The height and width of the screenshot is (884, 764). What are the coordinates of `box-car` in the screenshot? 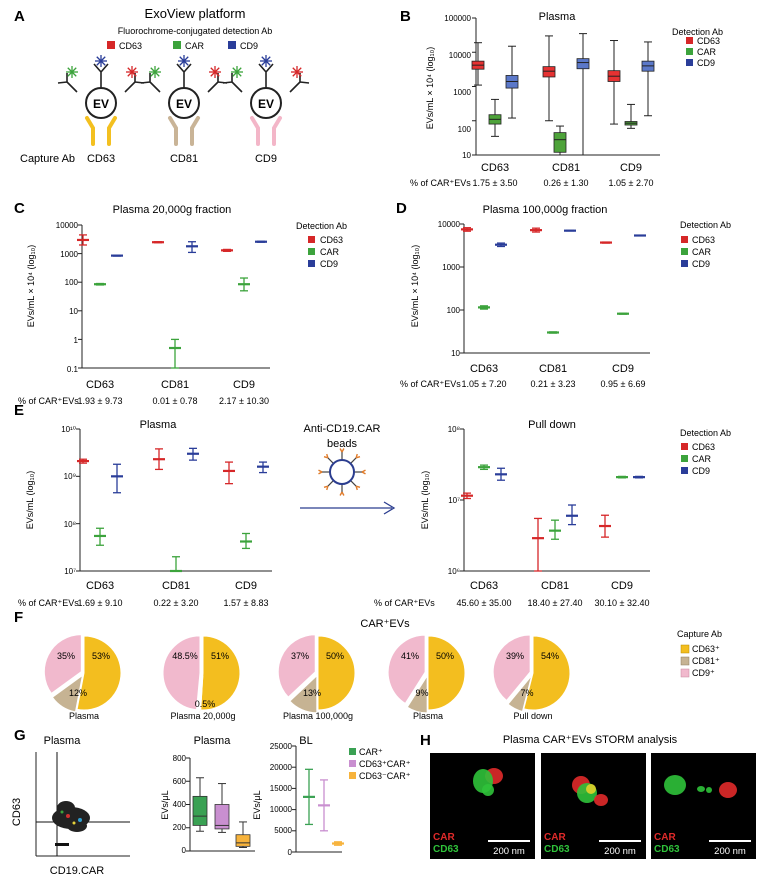 It's located at (560, 142).